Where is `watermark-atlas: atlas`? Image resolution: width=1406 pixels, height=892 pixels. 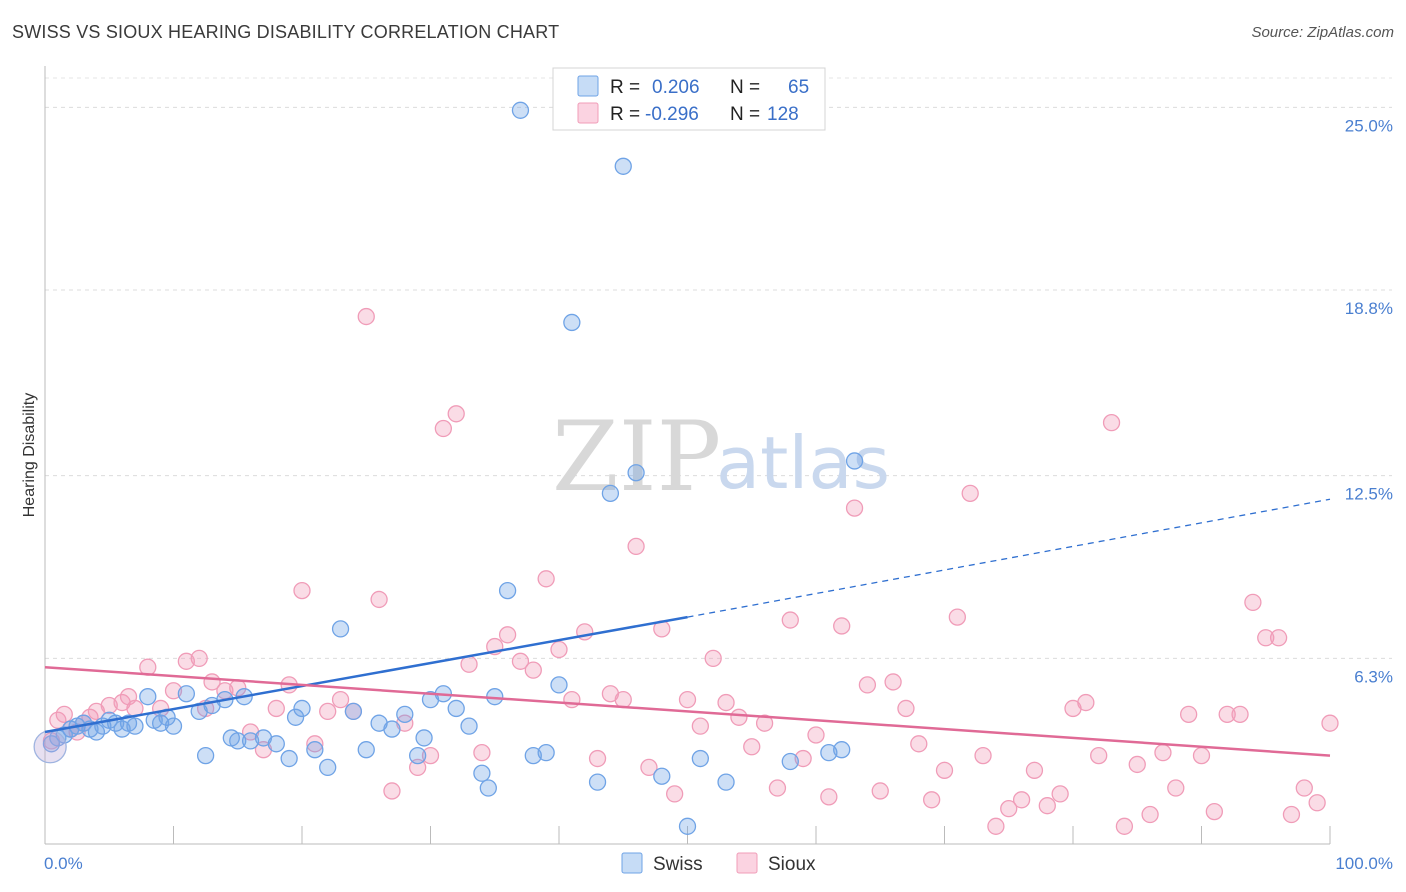 watermark-atlas: atlas is located at coordinates (803, 463).